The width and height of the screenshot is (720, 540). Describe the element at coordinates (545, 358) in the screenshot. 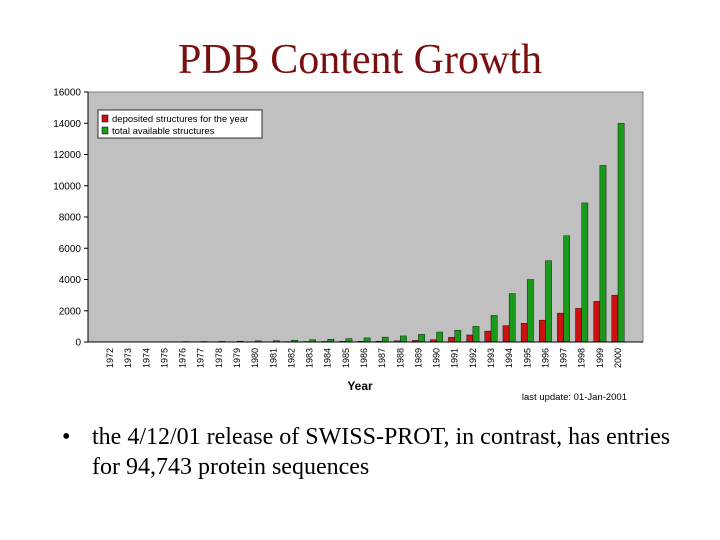

I see `x-tick-label: 1996` at that location.